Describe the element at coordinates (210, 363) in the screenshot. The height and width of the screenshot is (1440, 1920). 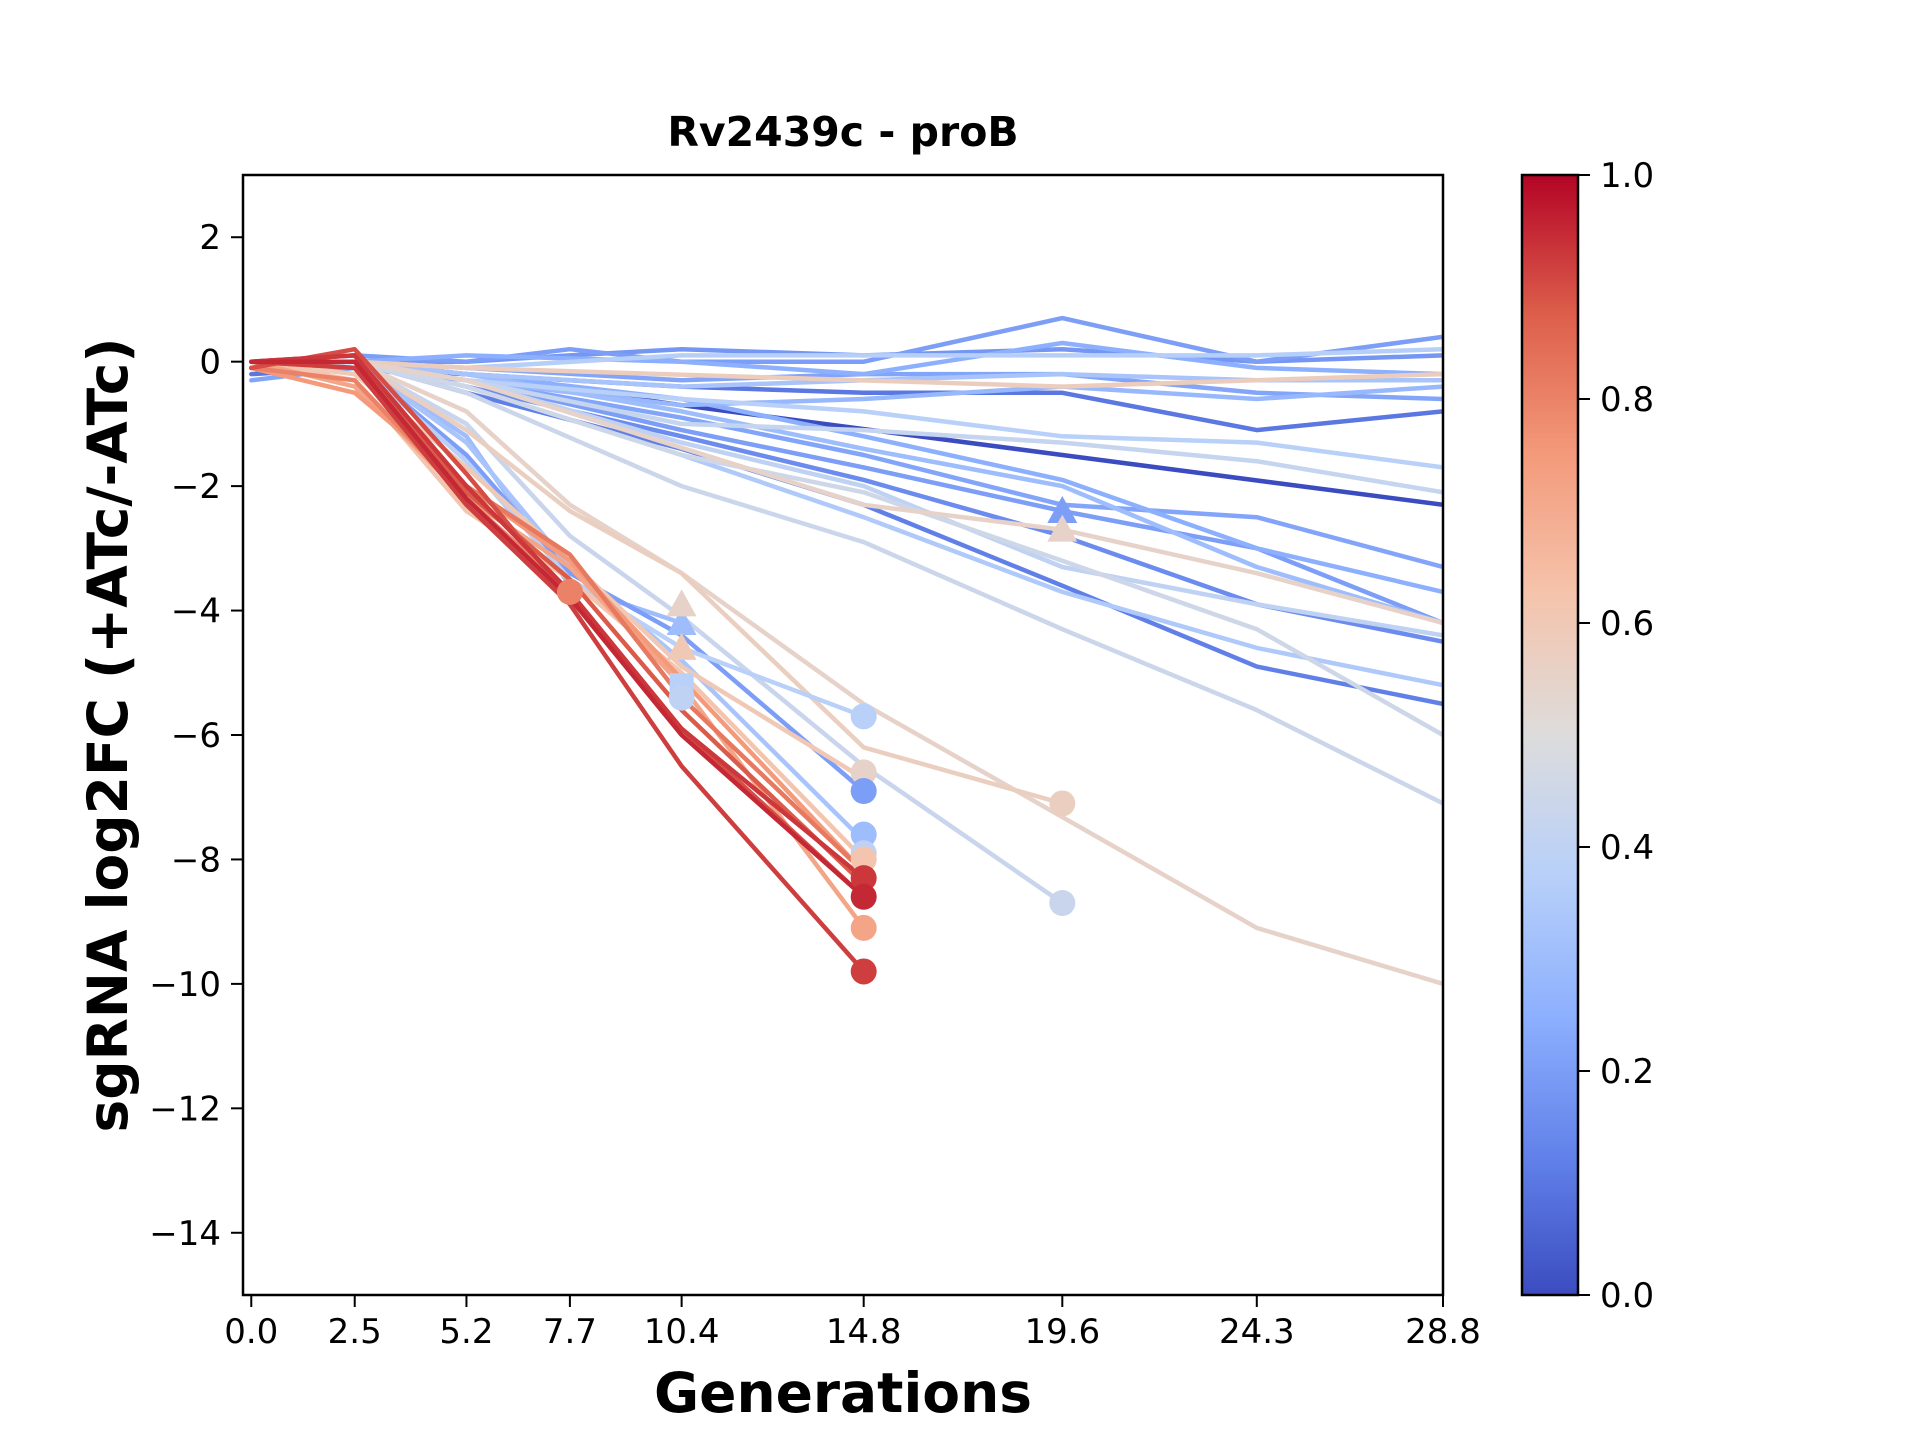
I see `y-tick-label: 0` at that location.